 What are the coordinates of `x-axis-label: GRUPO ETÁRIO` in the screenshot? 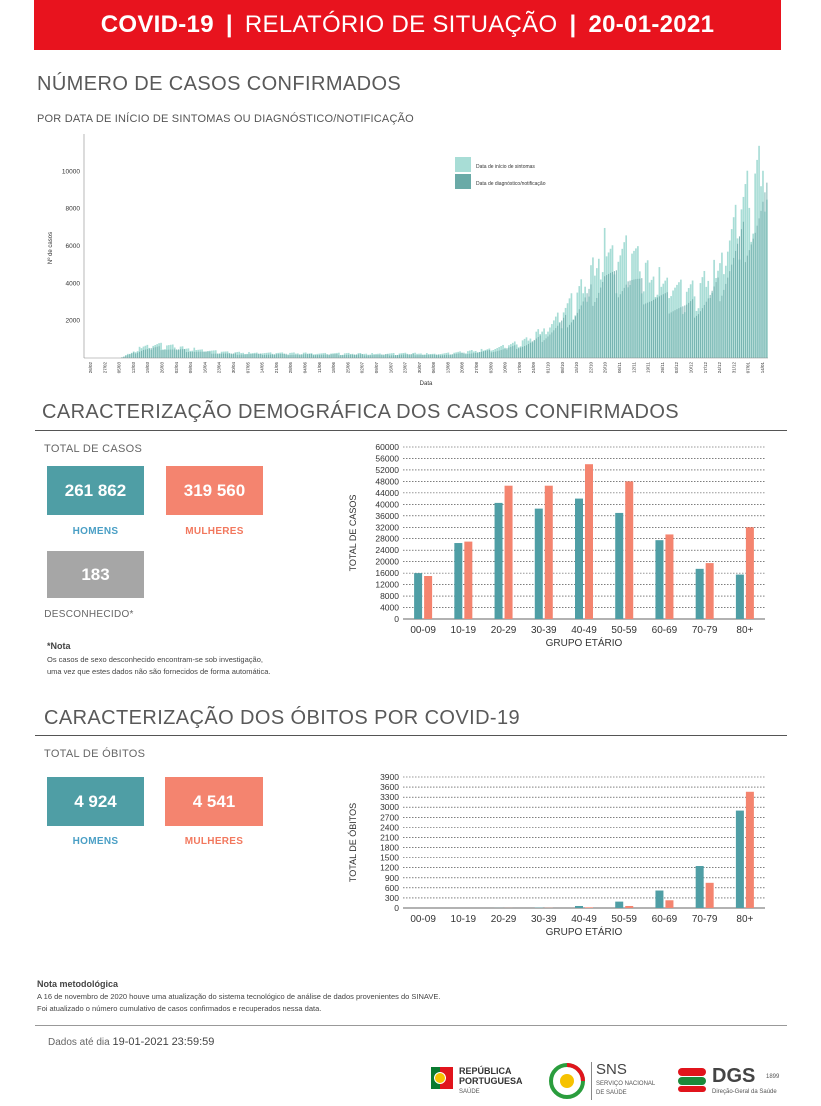 It's located at (584, 931).